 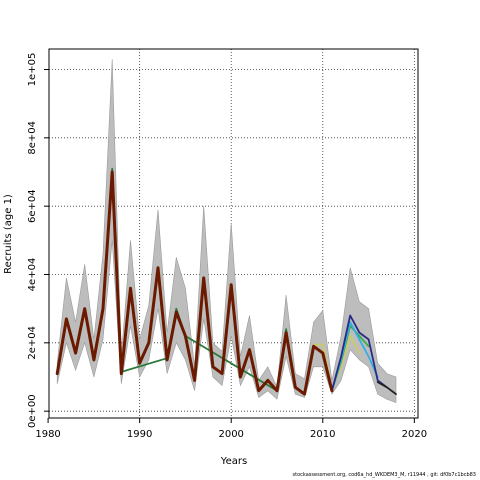 I want to click on y-tick-label: 4e+04, so click(x=32, y=275).